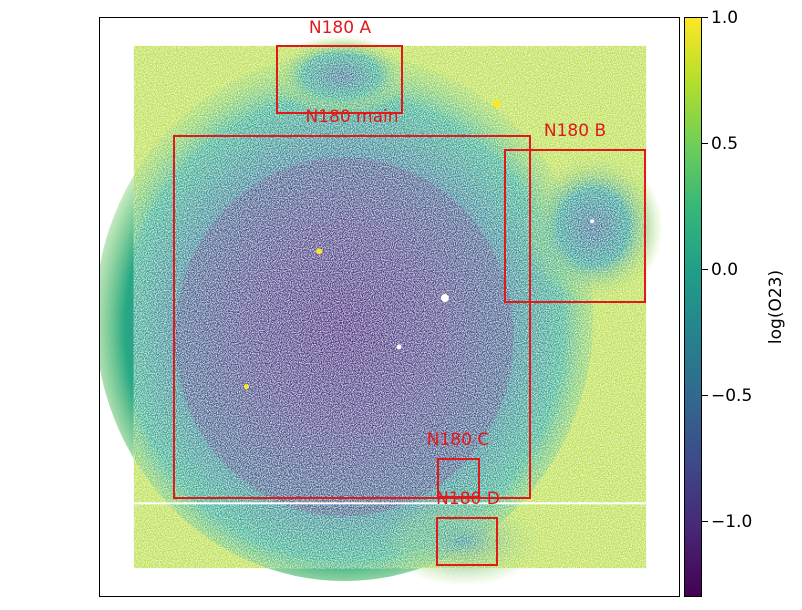  I want to click on region-box-n180-b, so click(575, 226).